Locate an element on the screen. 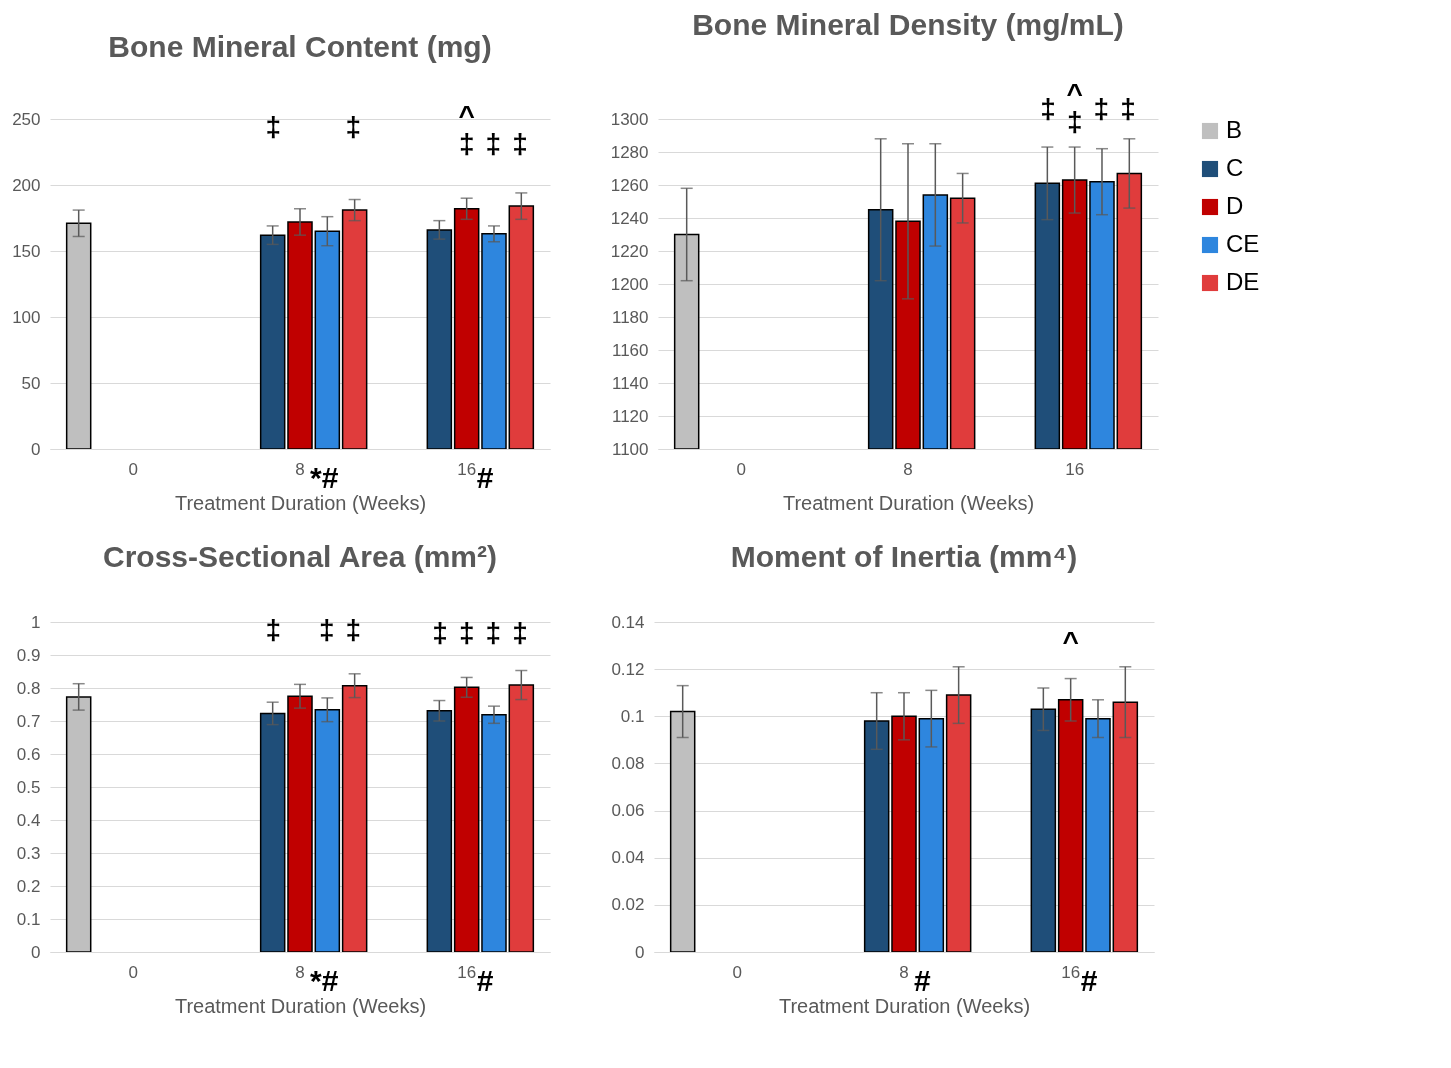 This screenshot has width=1451, height=1068. y-tick-label: 0.8 is located at coordinates (28, 688).